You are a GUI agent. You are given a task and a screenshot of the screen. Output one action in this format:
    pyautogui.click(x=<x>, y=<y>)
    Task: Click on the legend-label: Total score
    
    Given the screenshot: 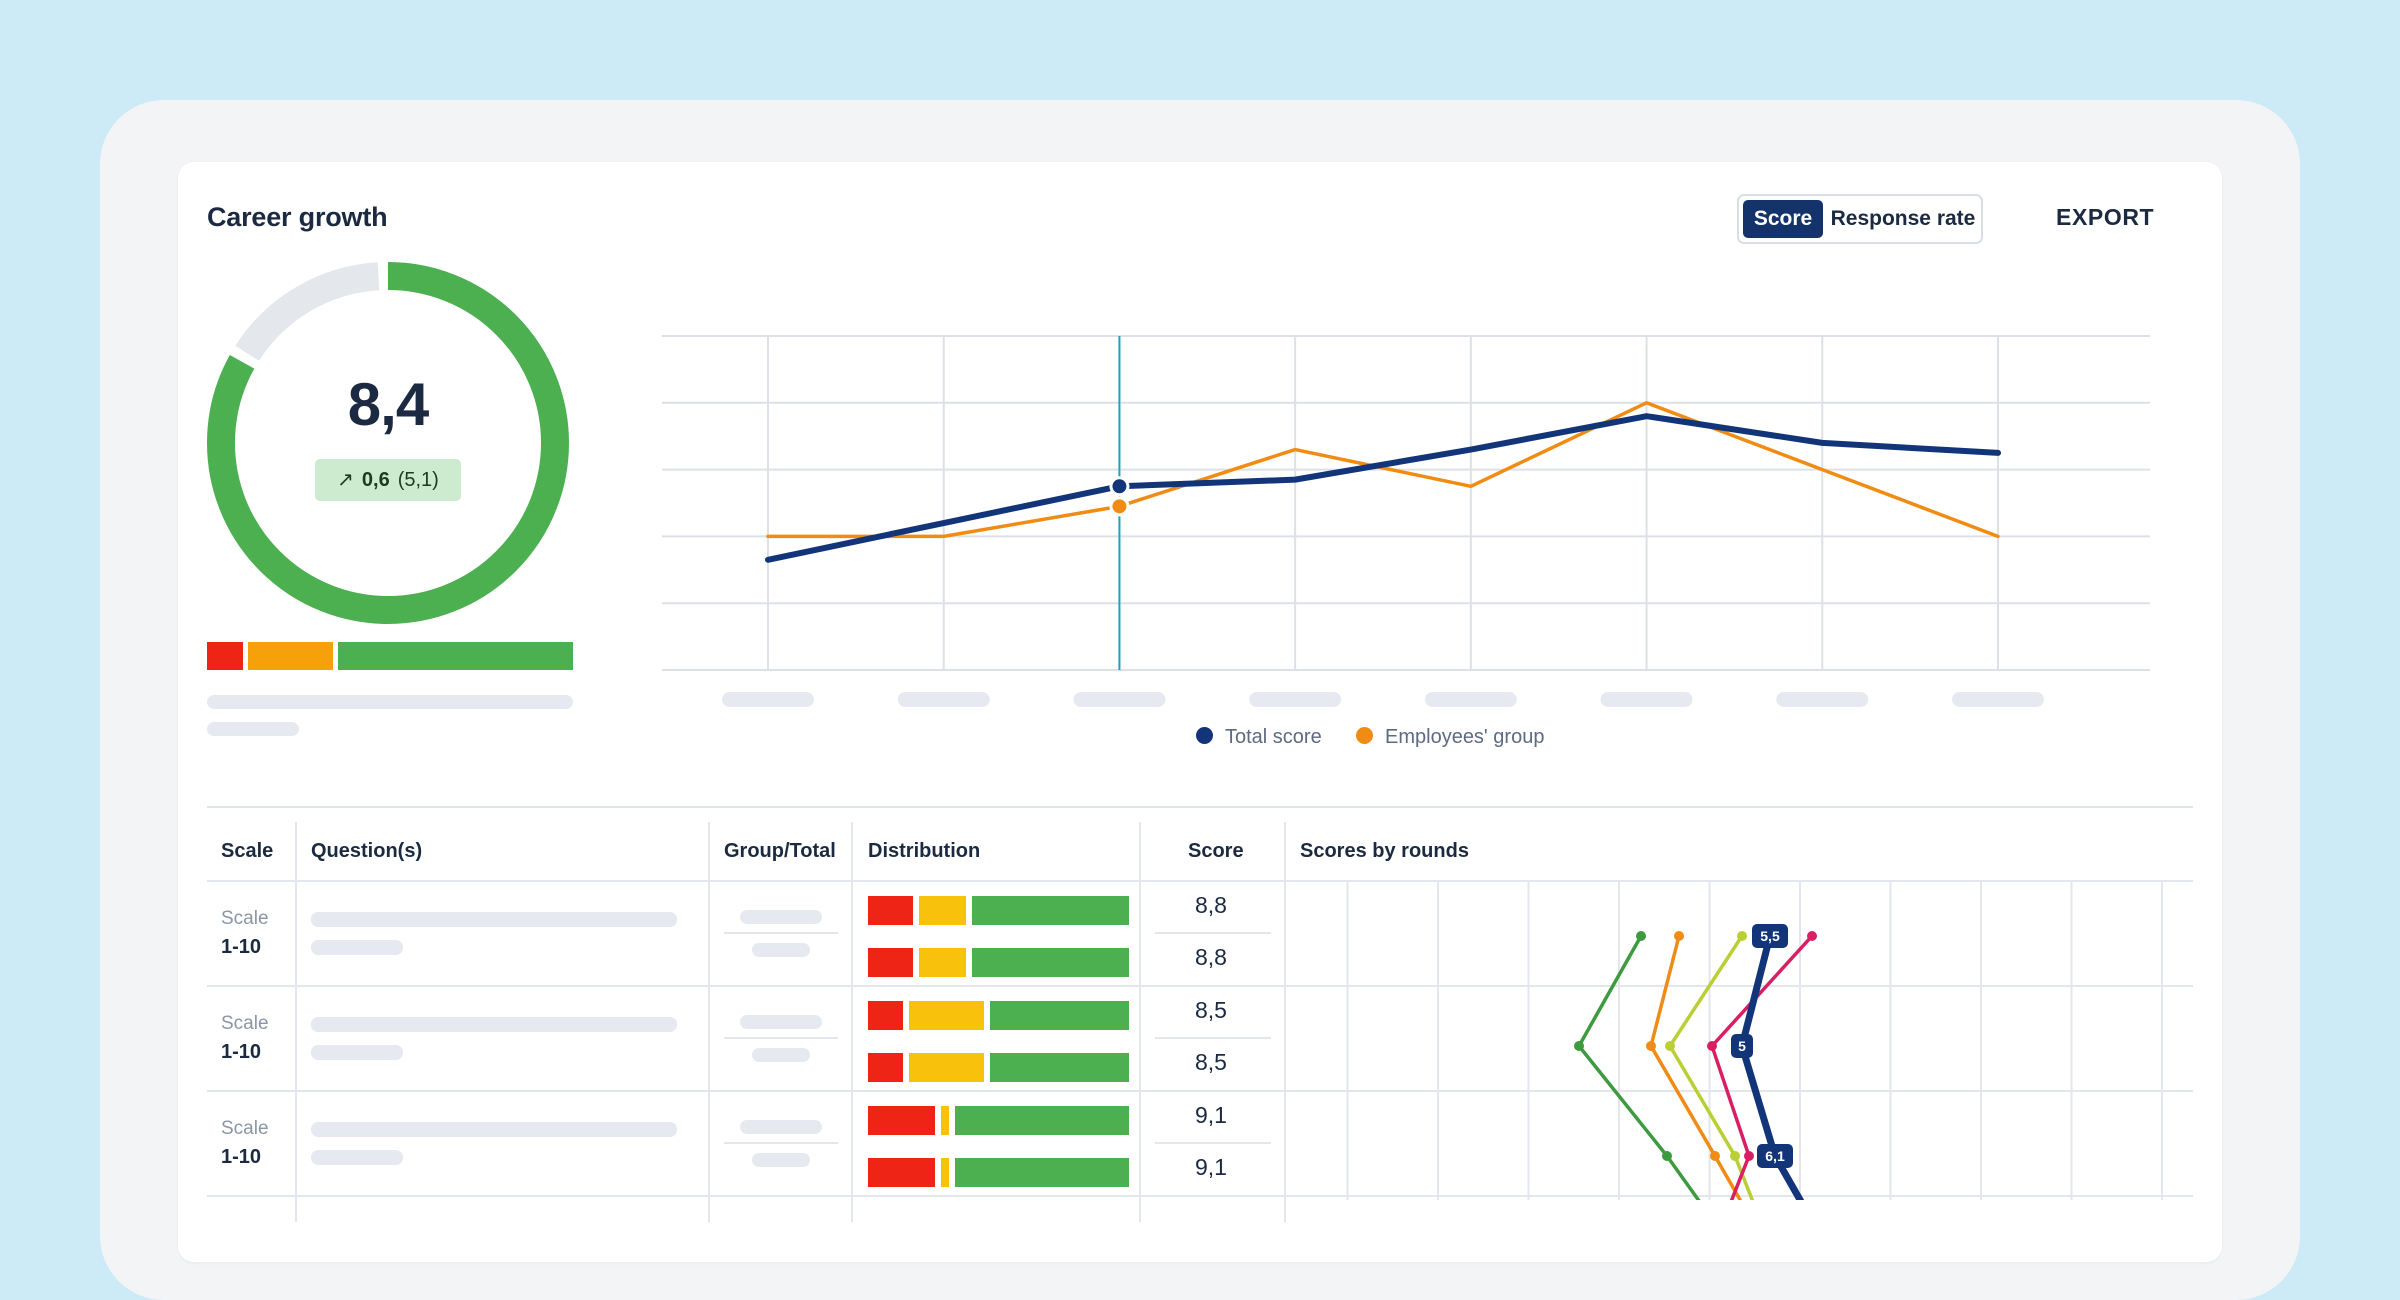 What is the action you would take?
    pyautogui.click(x=1273, y=737)
    